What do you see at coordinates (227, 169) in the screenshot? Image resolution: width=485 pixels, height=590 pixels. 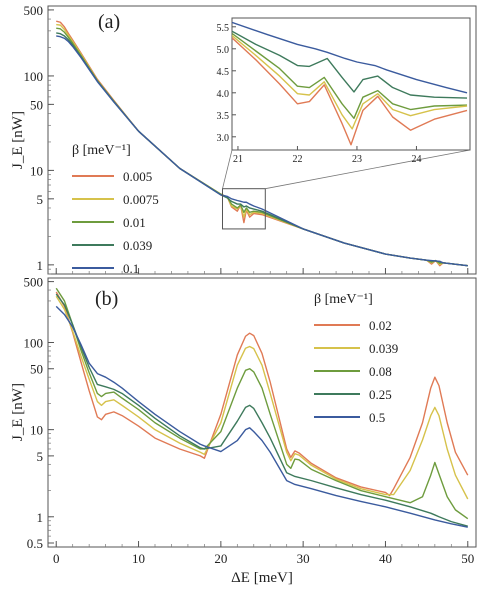 I see `inset-connector-left` at bounding box center [227, 169].